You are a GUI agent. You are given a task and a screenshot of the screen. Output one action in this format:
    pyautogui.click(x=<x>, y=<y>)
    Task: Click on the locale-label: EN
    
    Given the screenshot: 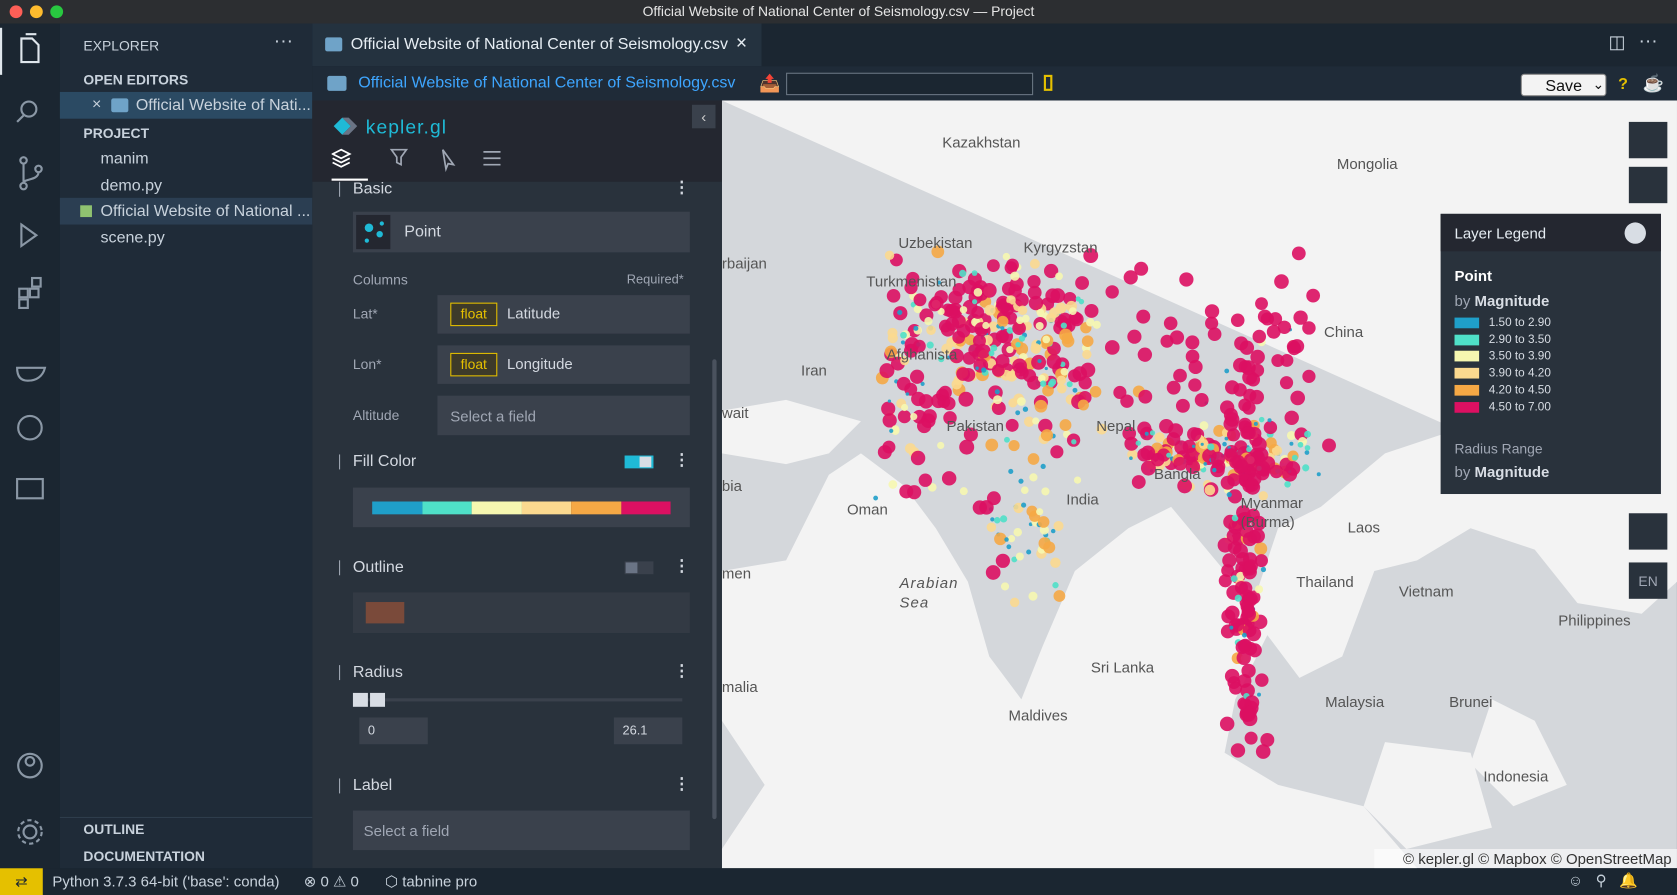 What is the action you would take?
    pyautogui.click(x=1647, y=581)
    